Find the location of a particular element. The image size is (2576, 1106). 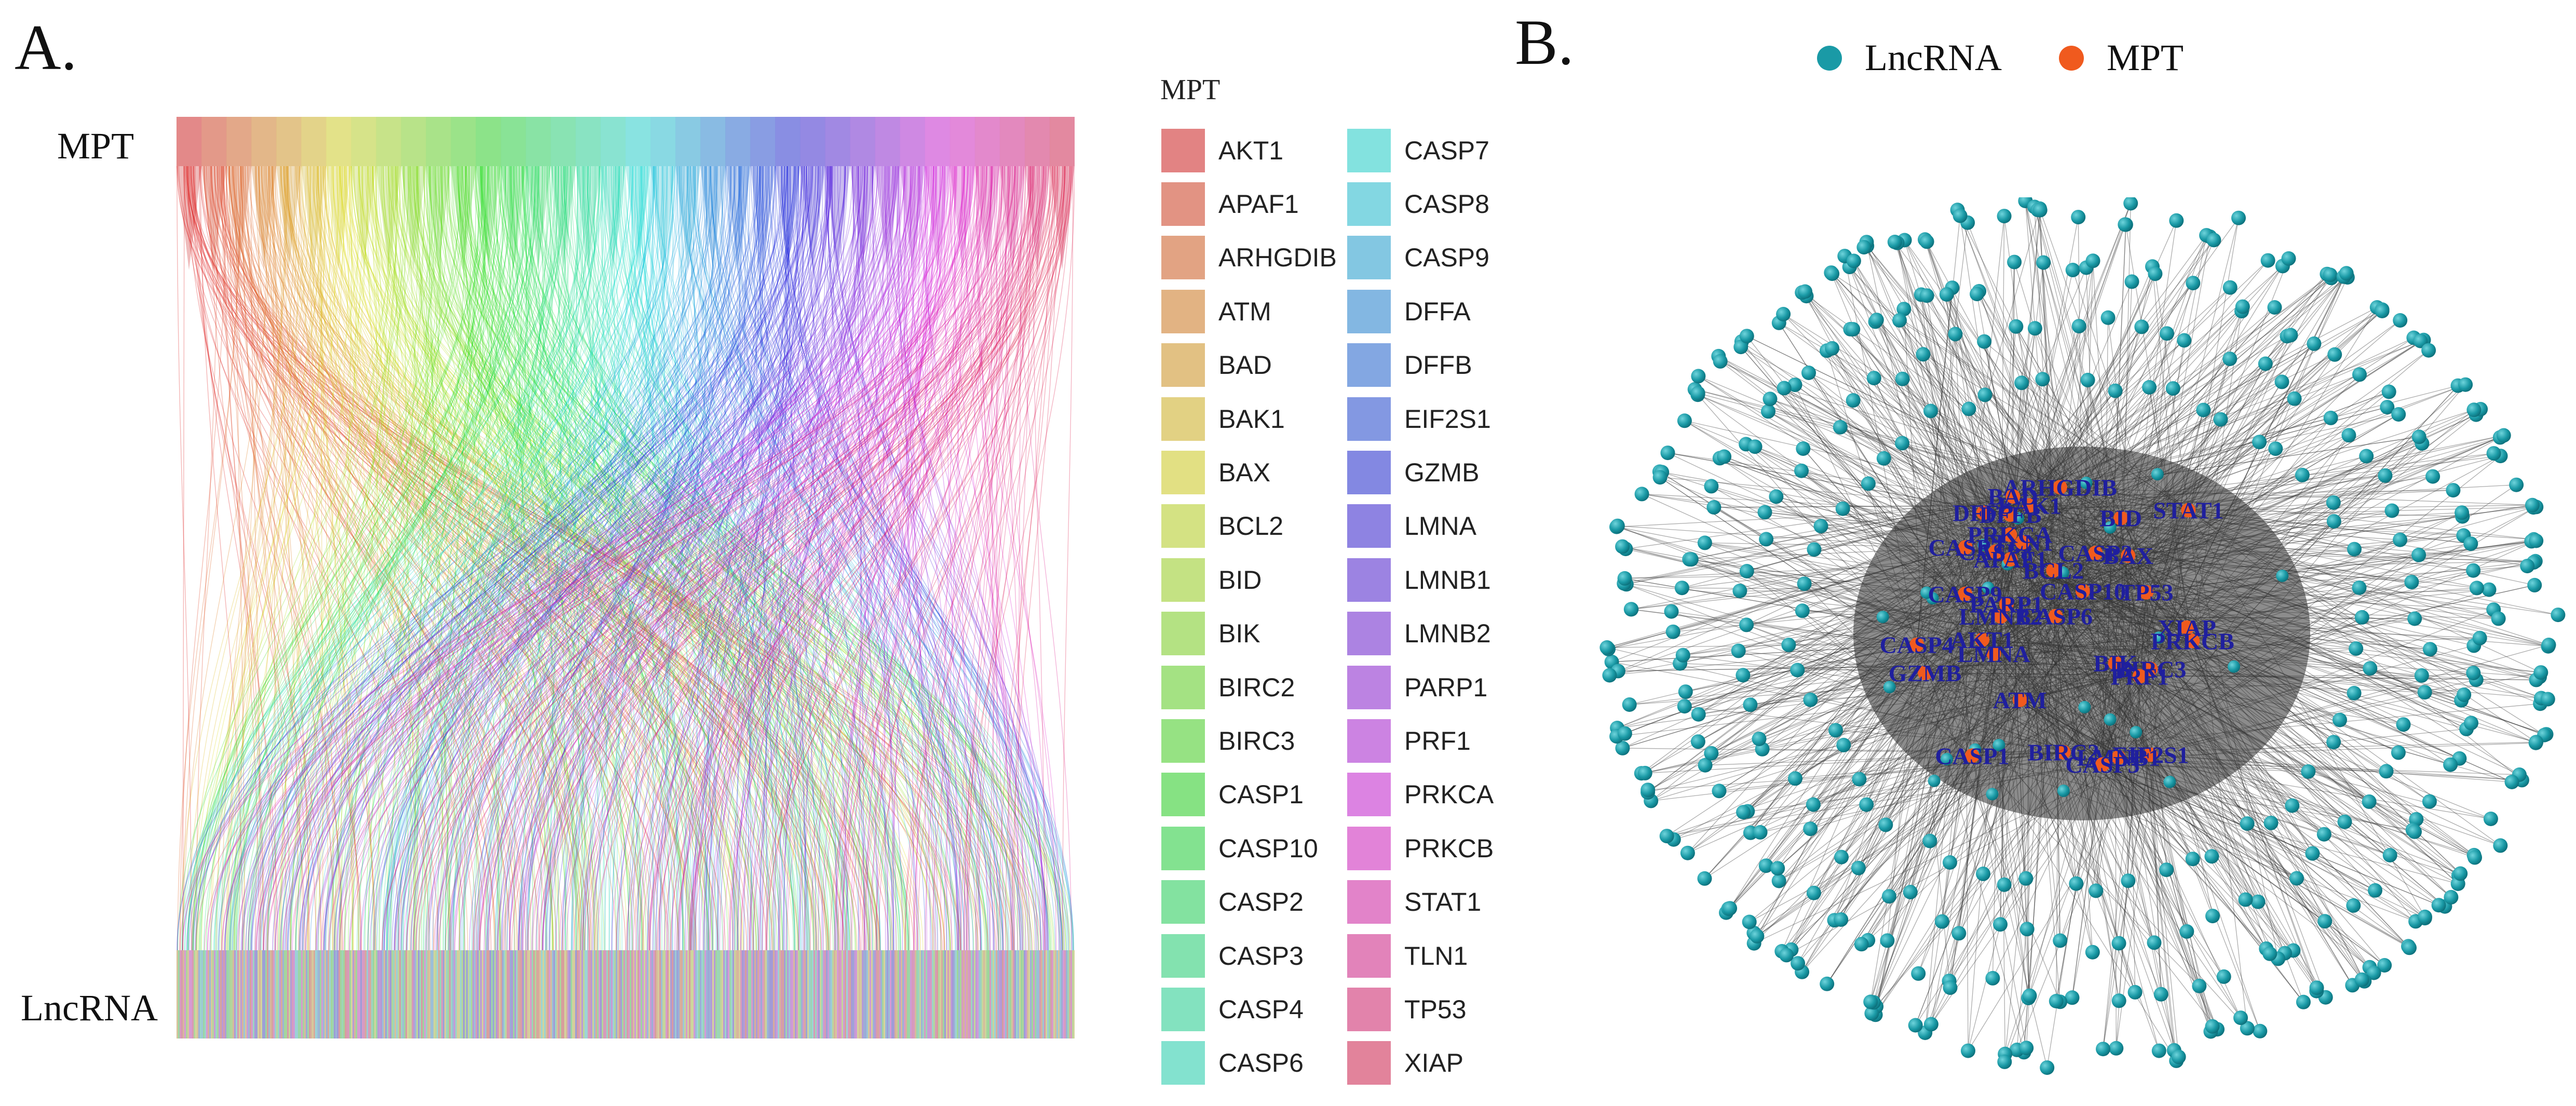

legend-item: BIRC3 is located at coordinates (1249, 740).